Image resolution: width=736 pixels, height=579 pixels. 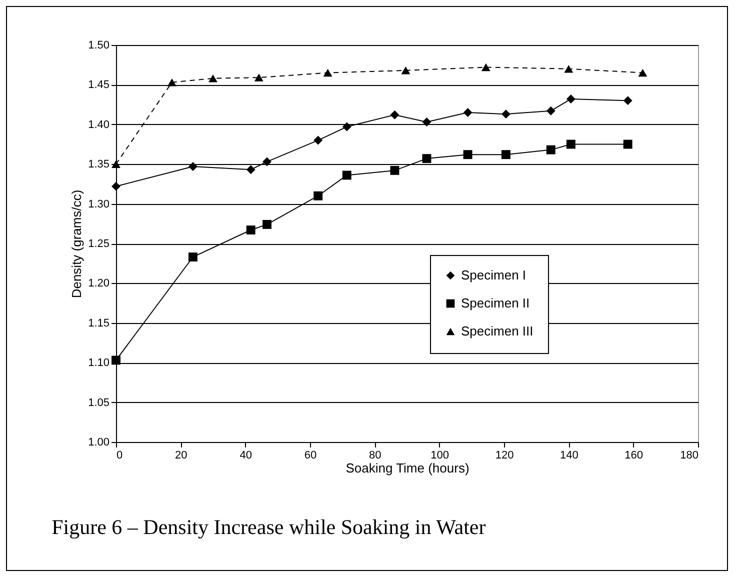 I want to click on y-tick-label: 1.00, so click(x=99, y=442).